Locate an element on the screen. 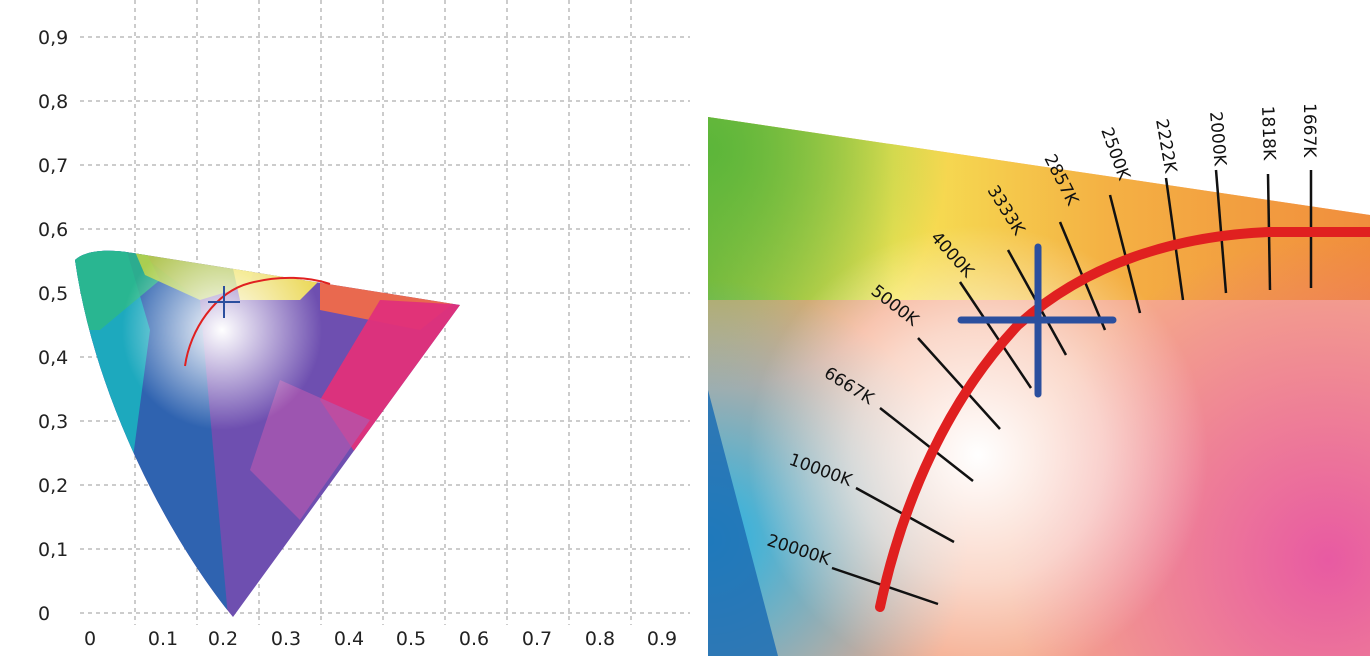  y-tick-label: 0 is located at coordinates (44, 614).